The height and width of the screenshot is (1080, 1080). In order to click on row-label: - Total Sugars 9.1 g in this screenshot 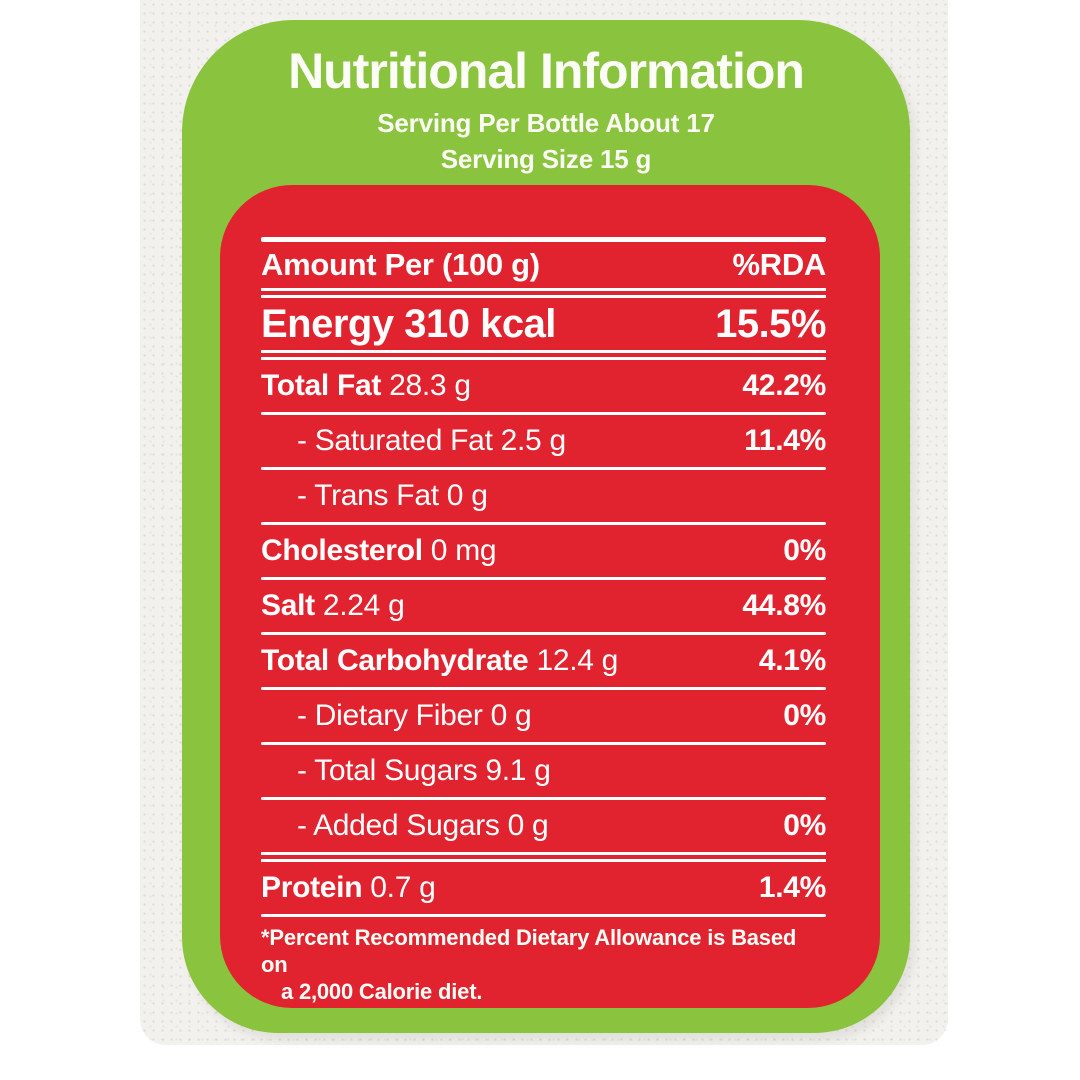, I will do `click(406, 771)`.